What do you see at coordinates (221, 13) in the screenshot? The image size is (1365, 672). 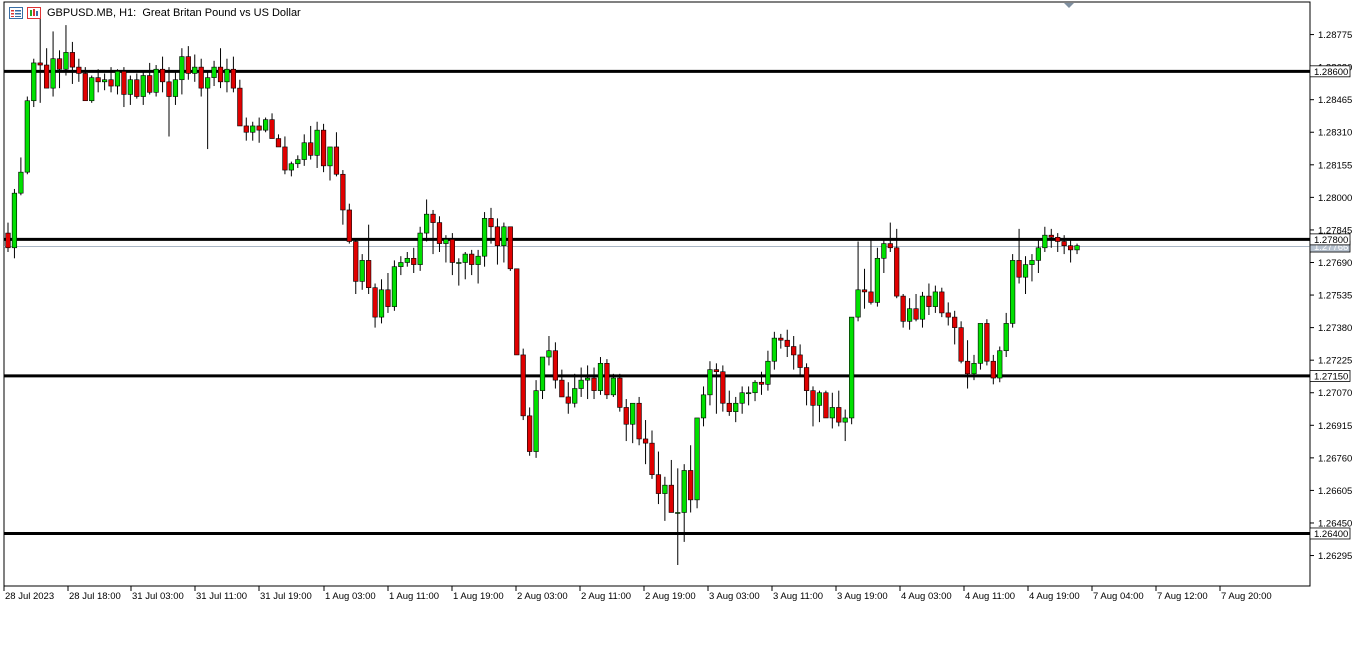 I see `symbol-description: Great Britan Pound vs US Dollar` at bounding box center [221, 13].